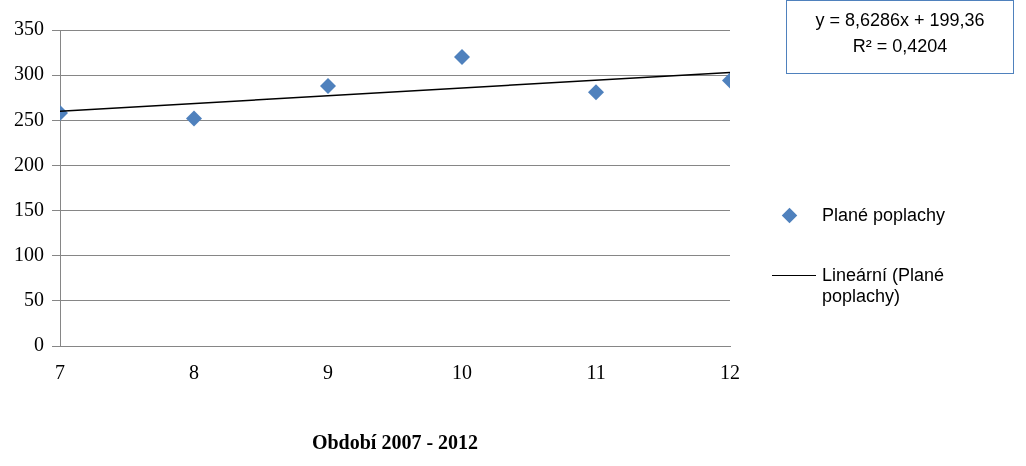  I want to click on x-tick-label: 7, so click(60, 372).